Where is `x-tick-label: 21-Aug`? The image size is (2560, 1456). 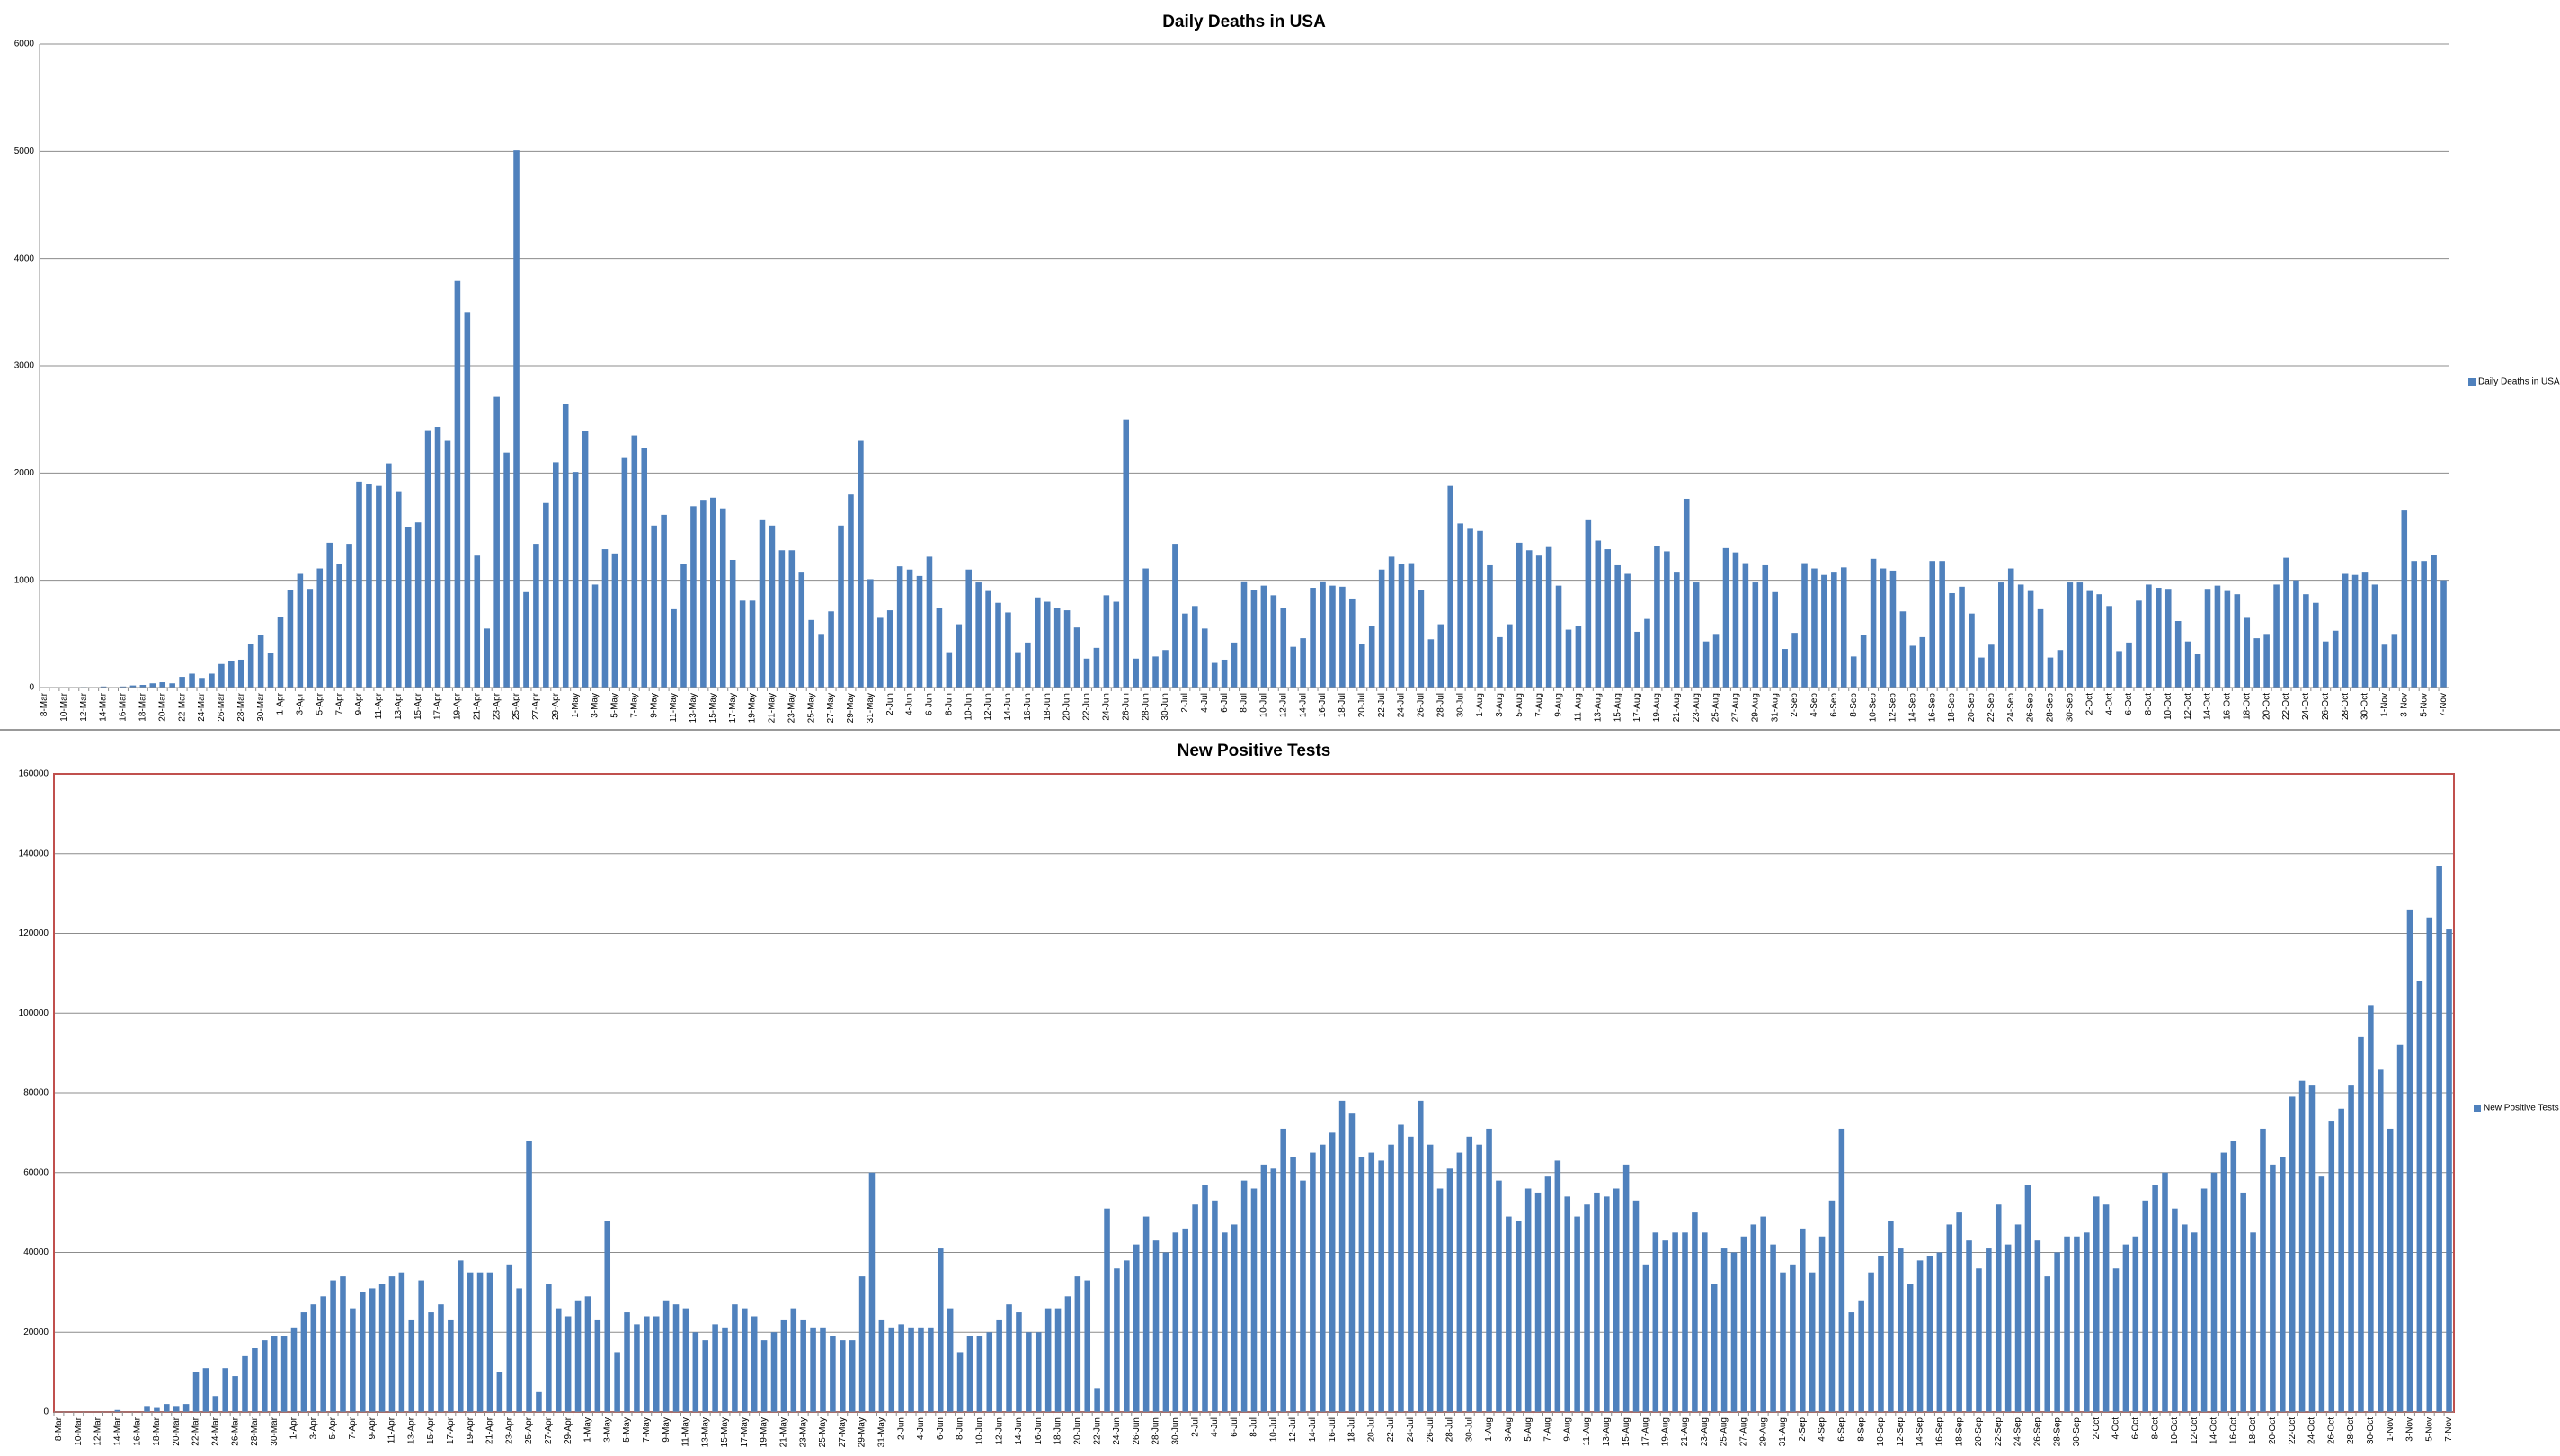 x-tick-label: 21-Aug is located at coordinates (1677, 708).